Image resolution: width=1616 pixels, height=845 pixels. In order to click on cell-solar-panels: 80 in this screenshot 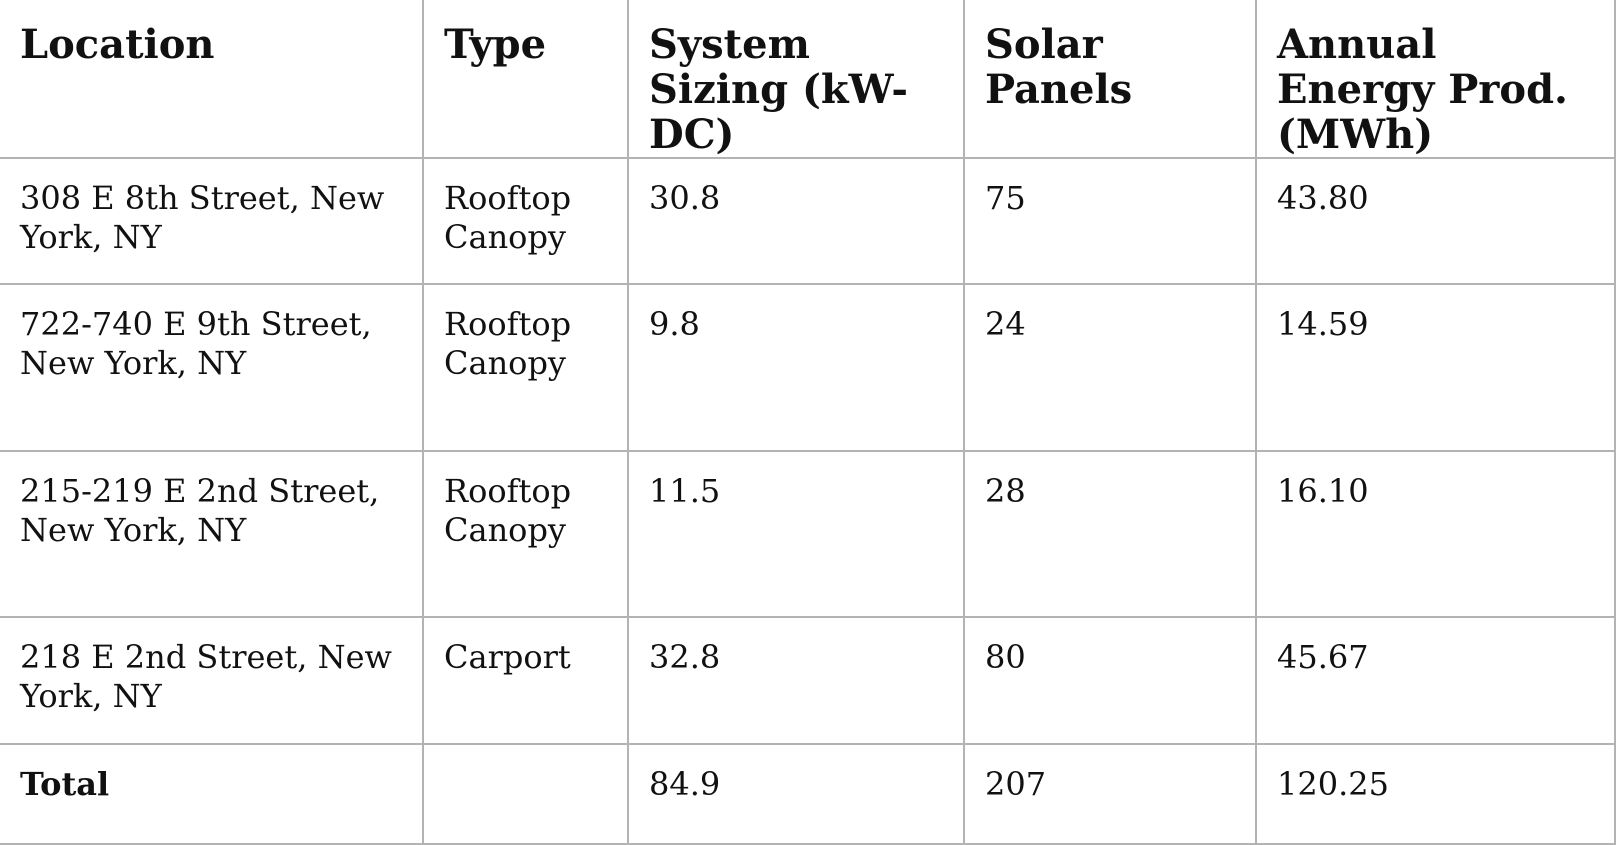, I will do `click(1110, 680)`.